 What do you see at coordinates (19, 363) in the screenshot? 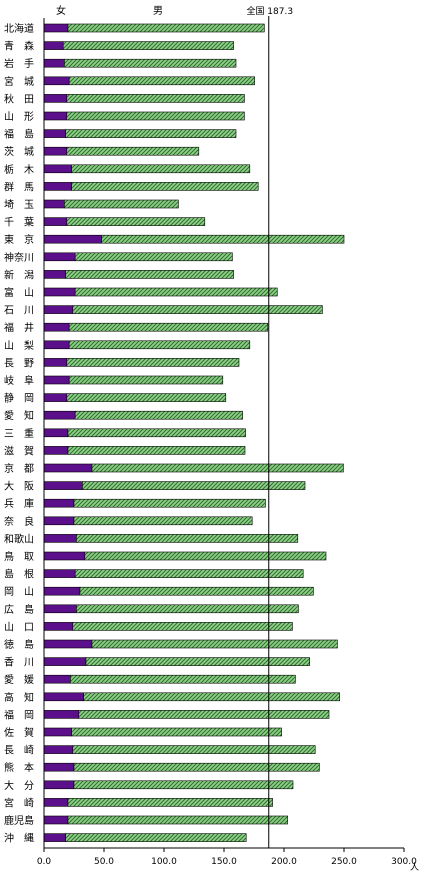
I see `category-label: 長 野` at bounding box center [19, 363].